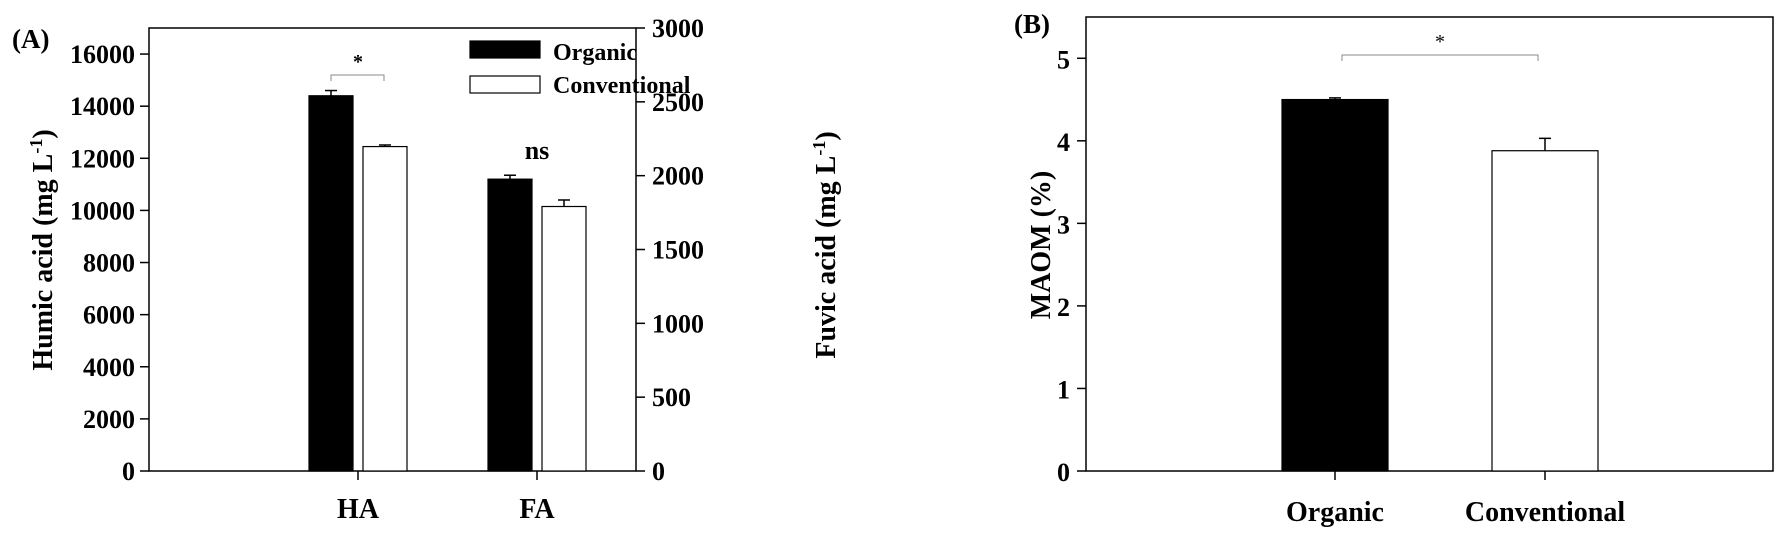 The width and height of the screenshot is (1785, 550). I want to click on panel-a-bars, so click(447, 280).